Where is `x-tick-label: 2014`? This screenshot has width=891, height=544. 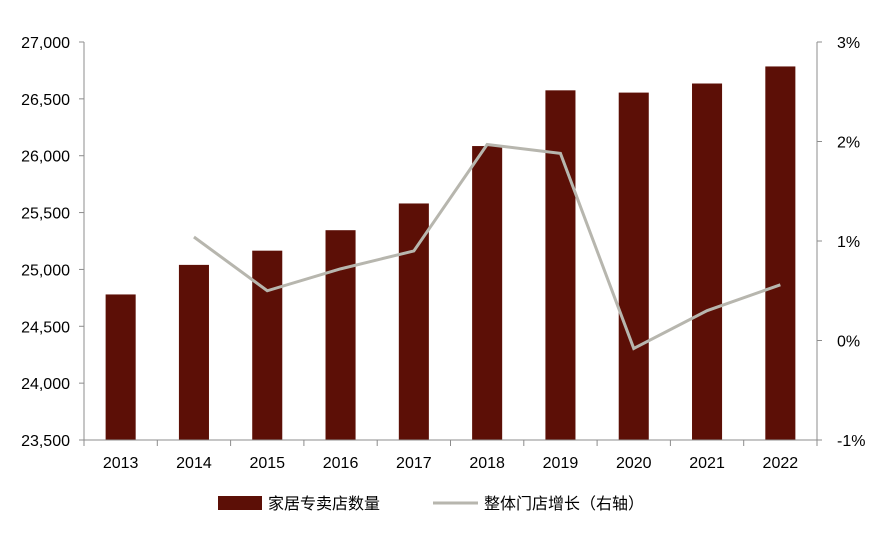
x-tick-label: 2014 is located at coordinates (194, 463).